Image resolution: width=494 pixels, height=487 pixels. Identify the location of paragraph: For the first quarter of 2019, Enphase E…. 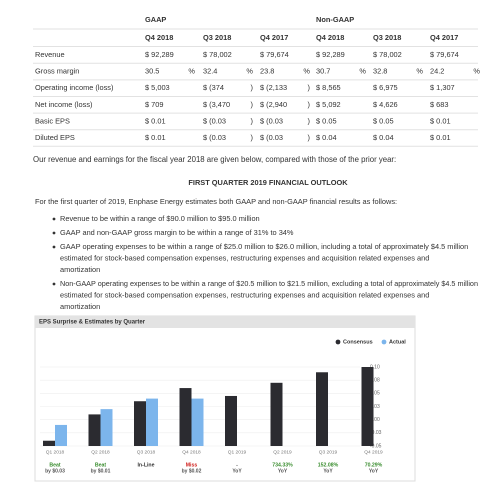
(216, 201).